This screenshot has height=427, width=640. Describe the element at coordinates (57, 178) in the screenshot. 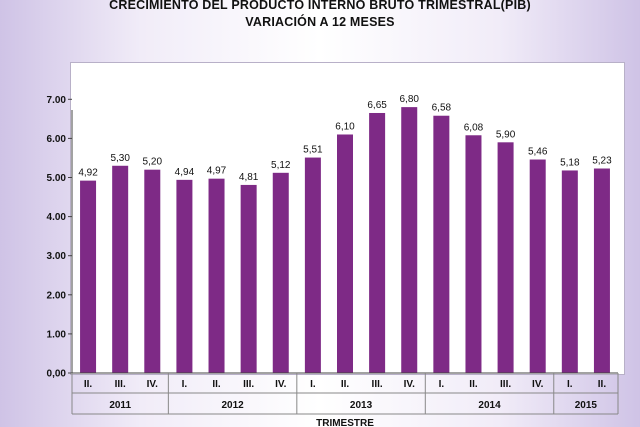

I see `y-tick-label: 5.00` at that location.